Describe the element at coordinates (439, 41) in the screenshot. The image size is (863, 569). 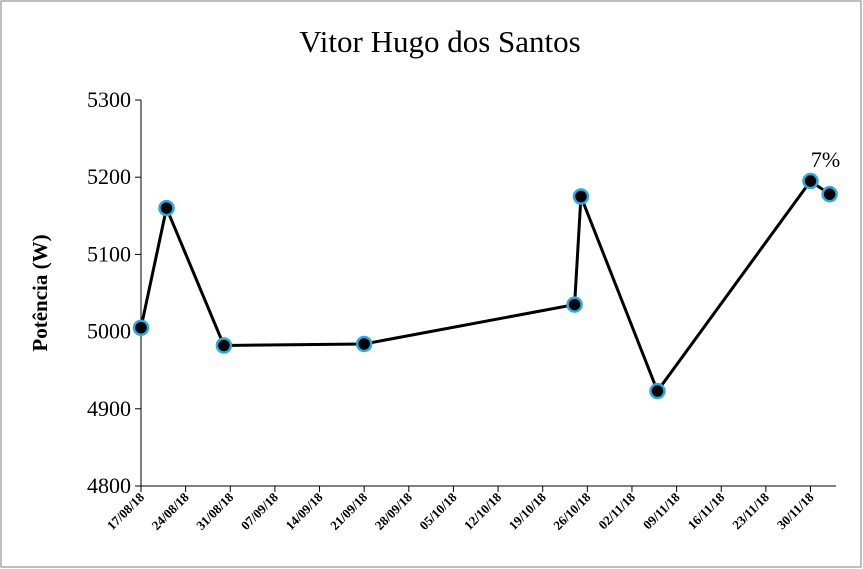
I see `chart-title: Vitor Hugo dos Santos` at that location.